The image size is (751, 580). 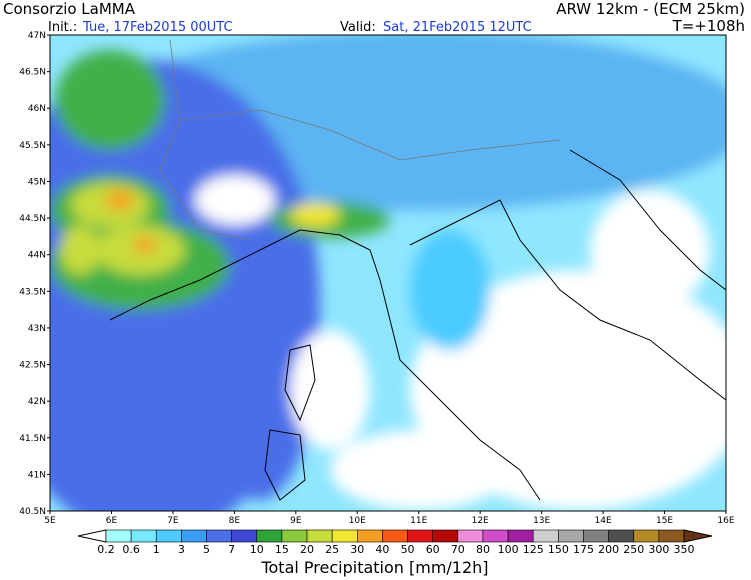 What do you see at coordinates (382, 549) in the screenshot?
I see `colorbar-label: 40` at bounding box center [382, 549].